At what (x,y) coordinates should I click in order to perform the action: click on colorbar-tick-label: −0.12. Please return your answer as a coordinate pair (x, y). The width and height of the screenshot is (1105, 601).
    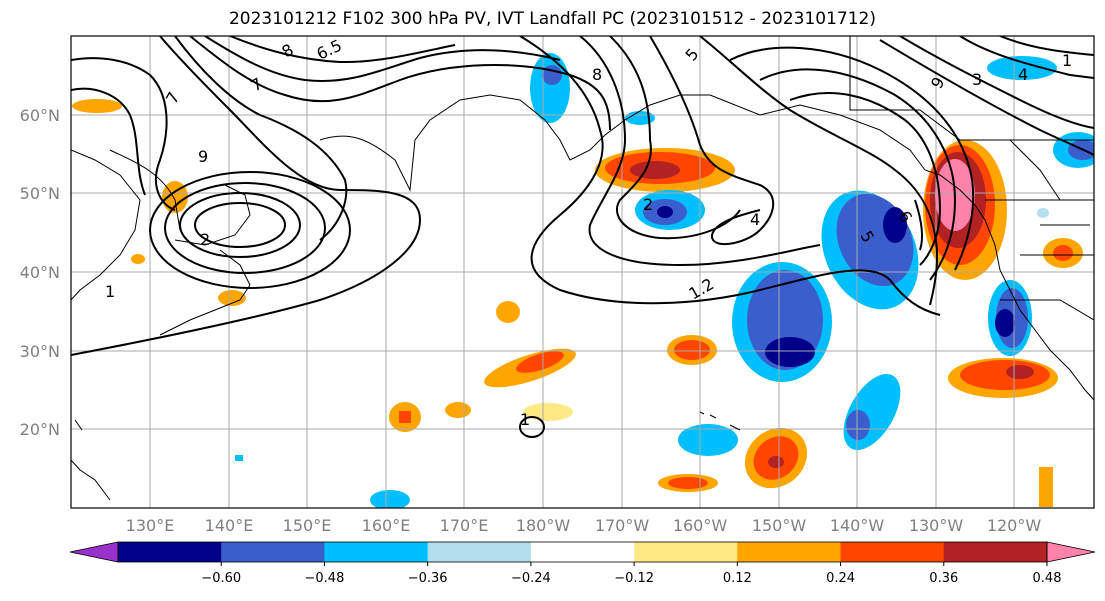
    Looking at the image, I should click on (634, 578).